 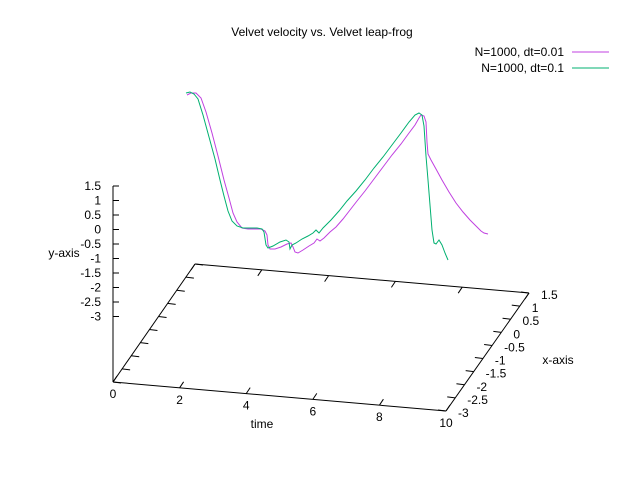 What do you see at coordinates (113, 394) in the screenshot?
I see `time-tick-label: 0` at bounding box center [113, 394].